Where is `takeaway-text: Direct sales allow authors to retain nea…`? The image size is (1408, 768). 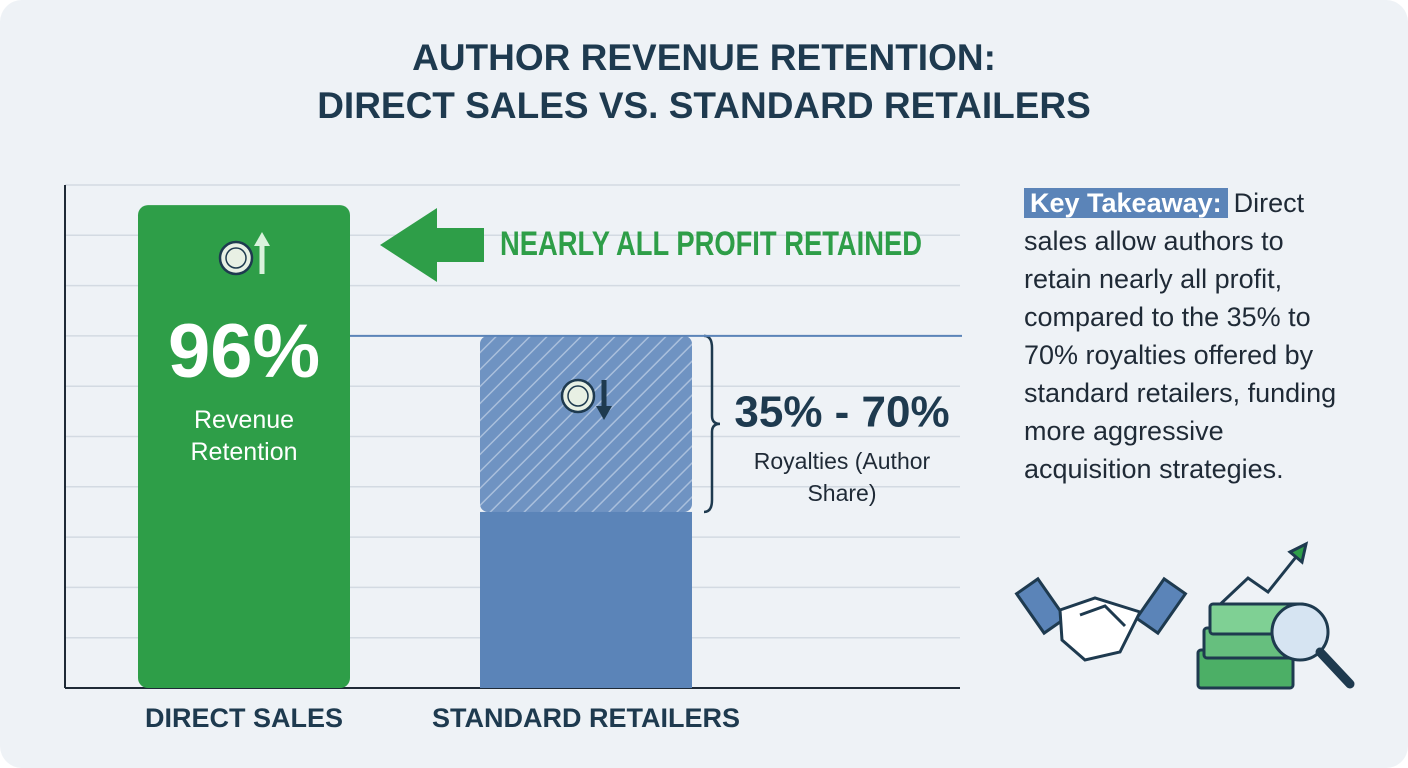
takeaway-text: Direct sales allow authors to retain nea… is located at coordinates (1180, 336).